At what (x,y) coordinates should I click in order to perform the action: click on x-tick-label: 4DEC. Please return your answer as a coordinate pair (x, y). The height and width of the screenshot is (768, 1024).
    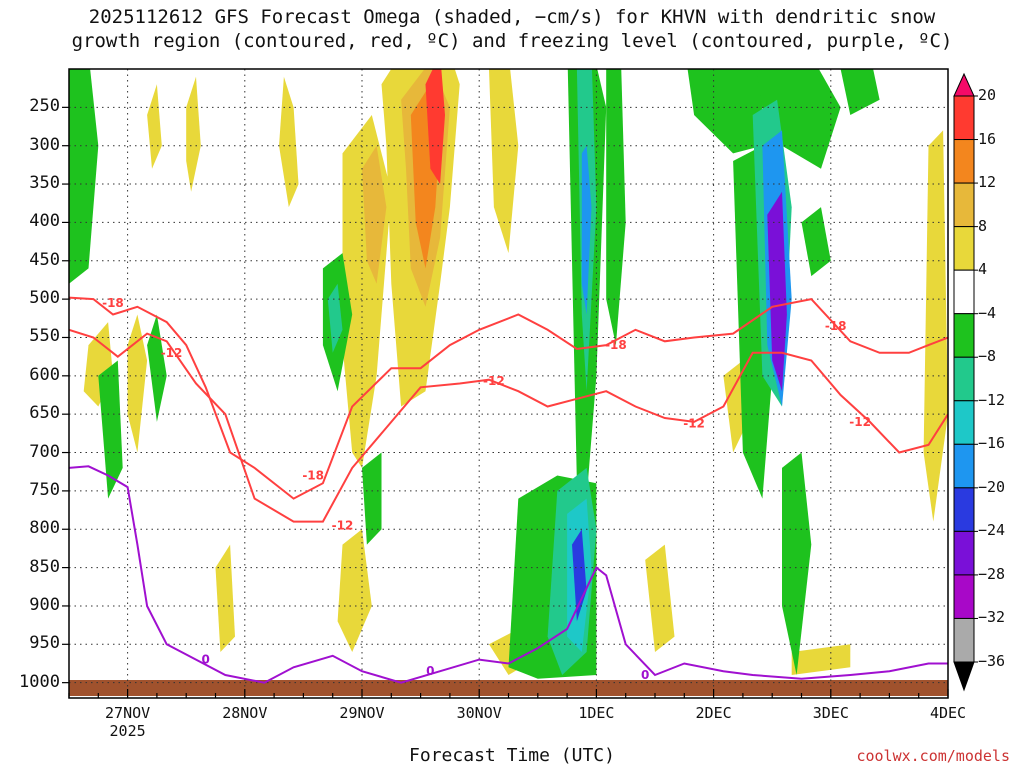
    Looking at the image, I should click on (948, 713).